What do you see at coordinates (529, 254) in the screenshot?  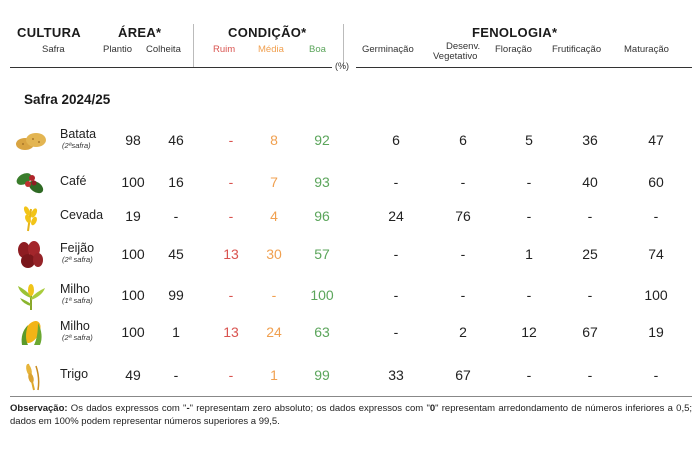 I see `cell-flor: 1` at bounding box center [529, 254].